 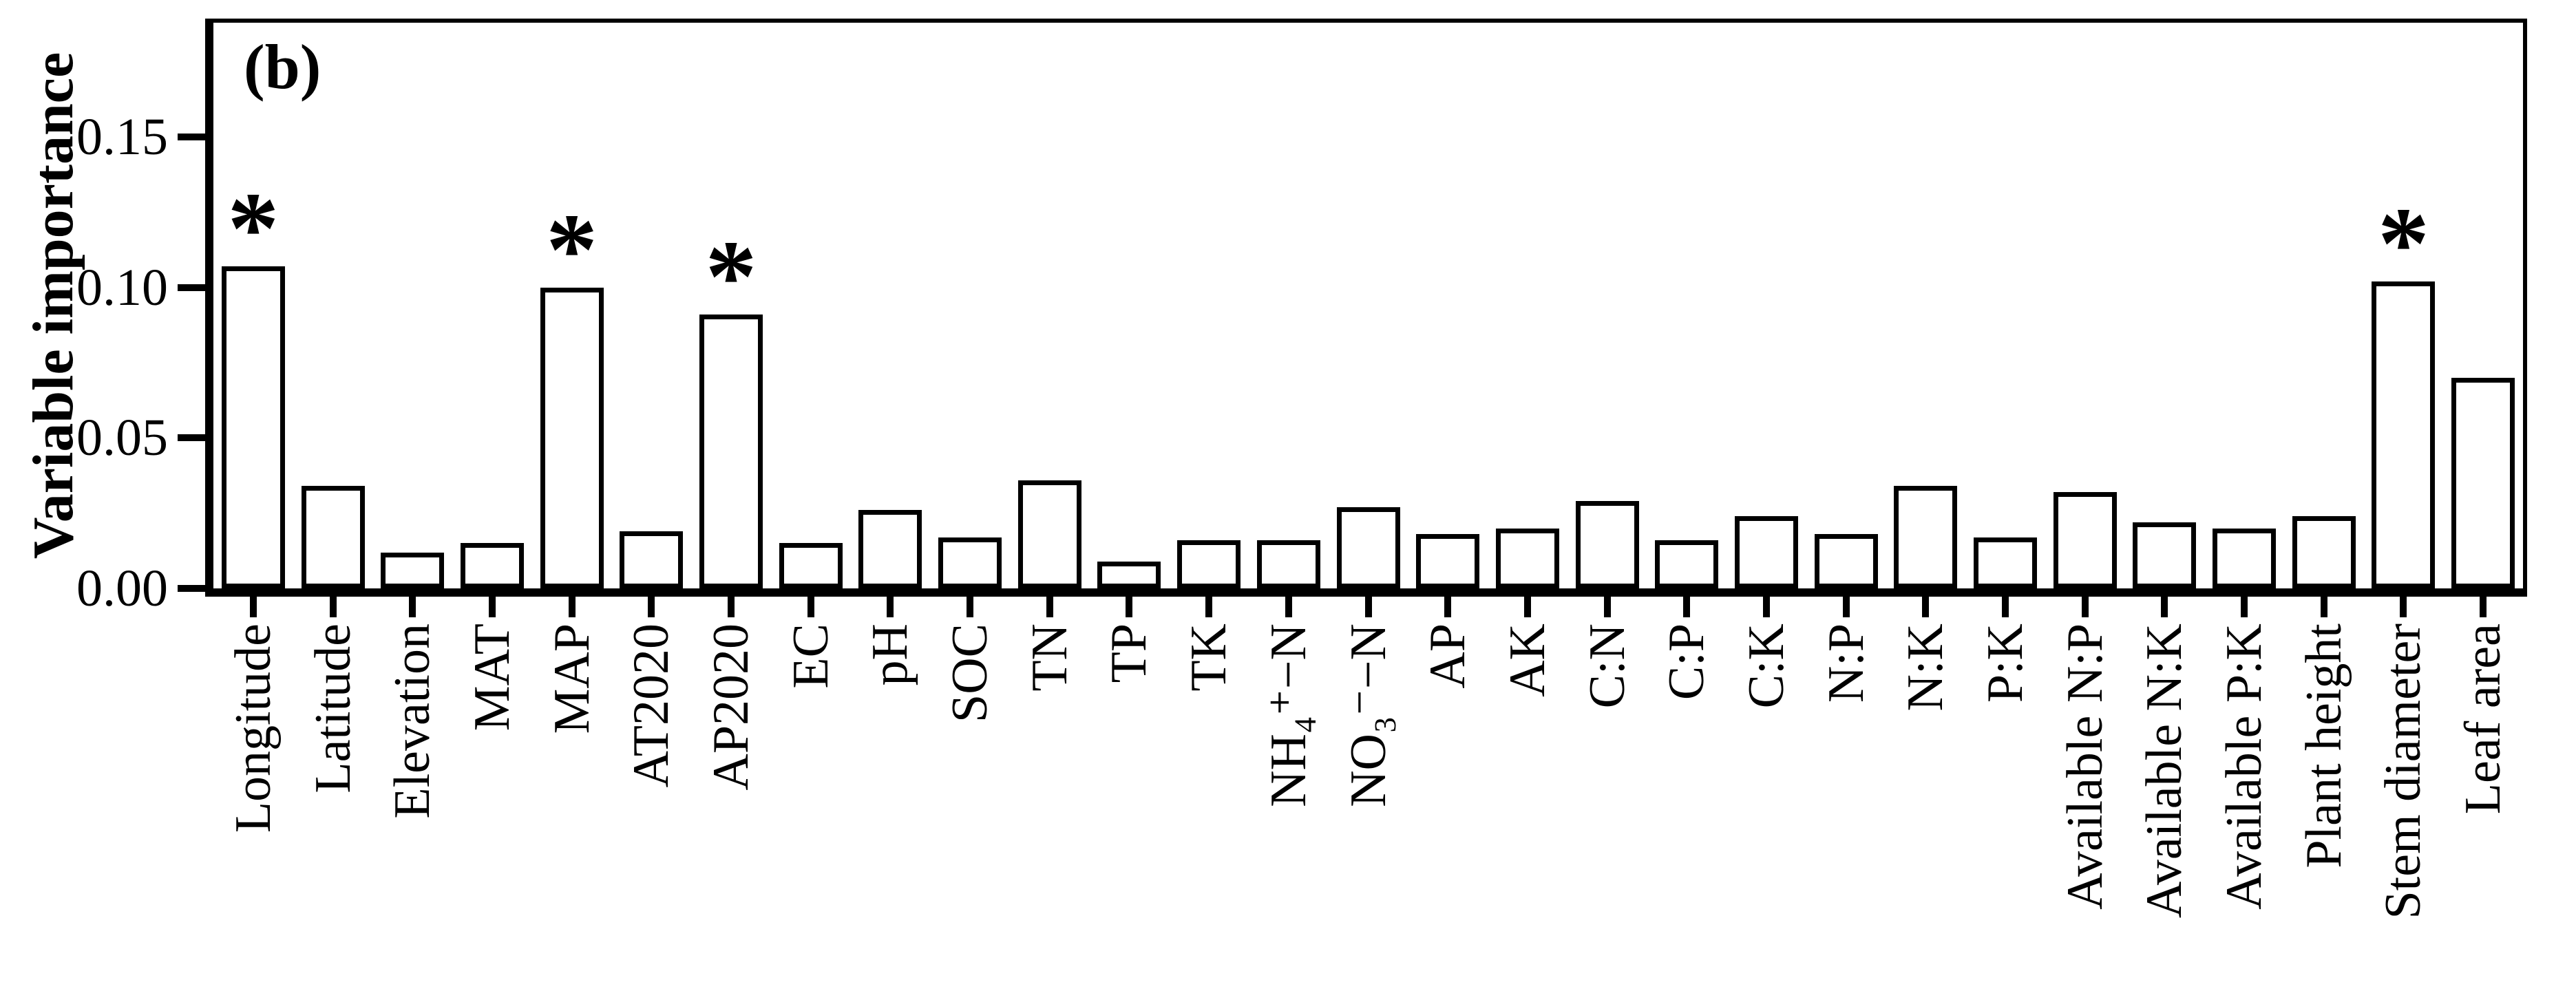 What do you see at coordinates (1687, 607) in the screenshot?
I see `x-tick-c-p` at bounding box center [1687, 607].